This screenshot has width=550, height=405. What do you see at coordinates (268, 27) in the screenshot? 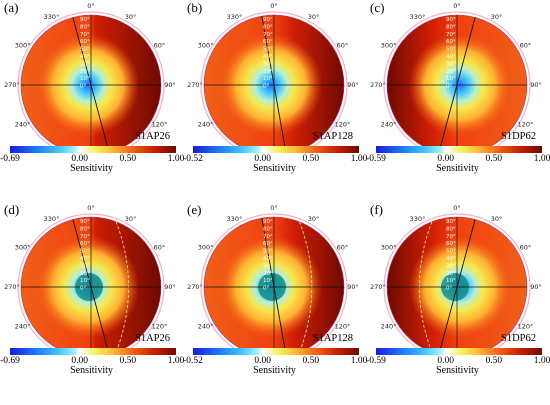
I see `radial-tick-label: 80°` at bounding box center [268, 27].